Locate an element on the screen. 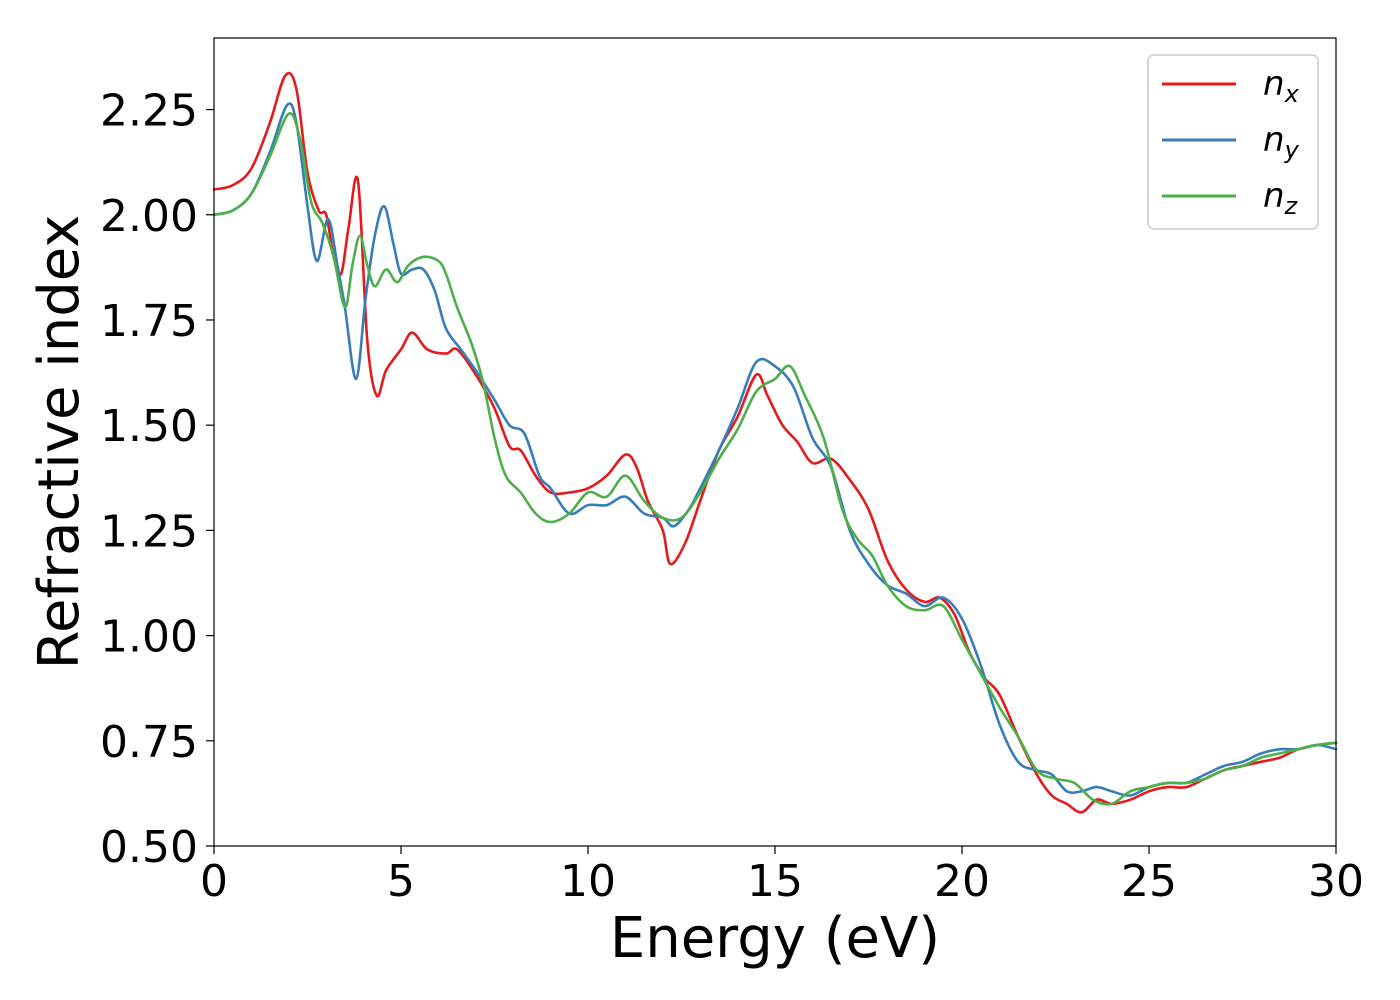  x-tick-label: 25 is located at coordinates (1149, 881).